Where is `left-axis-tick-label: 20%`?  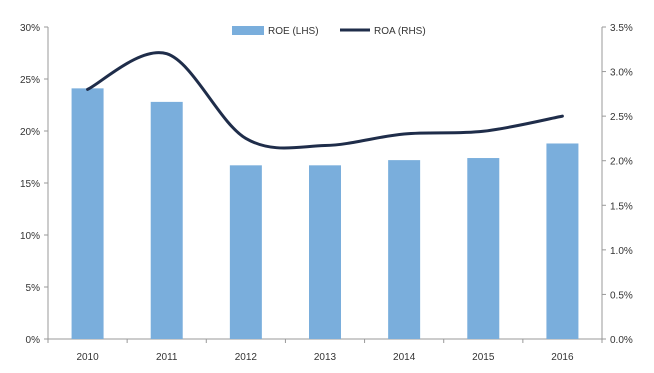
left-axis-tick-label: 20% is located at coordinates (30, 132).